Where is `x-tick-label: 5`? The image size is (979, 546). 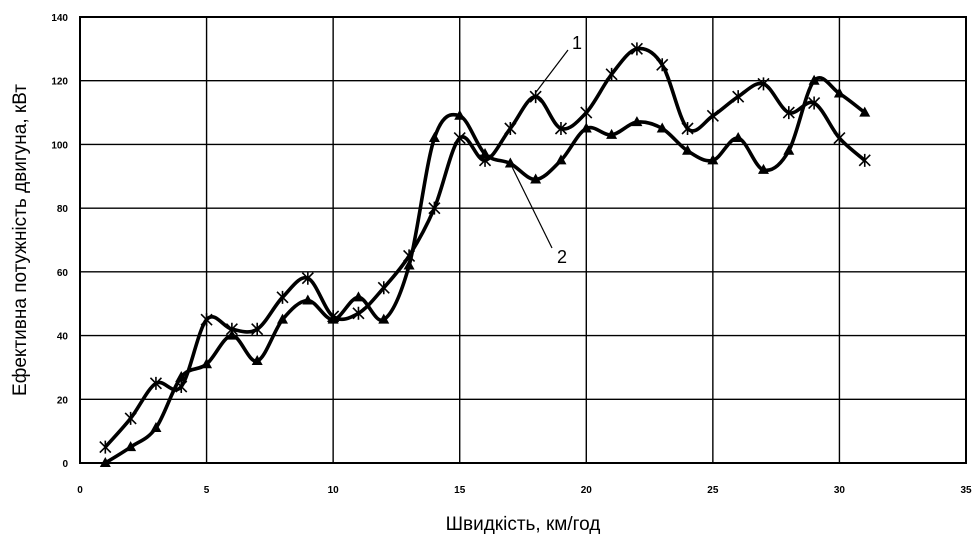
x-tick-label: 5 is located at coordinates (207, 490).